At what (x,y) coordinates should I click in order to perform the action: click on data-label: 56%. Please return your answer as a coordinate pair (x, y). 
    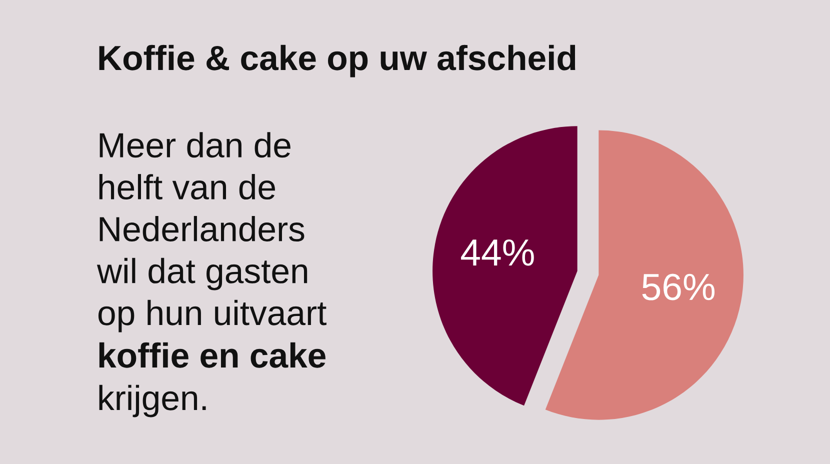
    Looking at the image, I should click on (678, 287).